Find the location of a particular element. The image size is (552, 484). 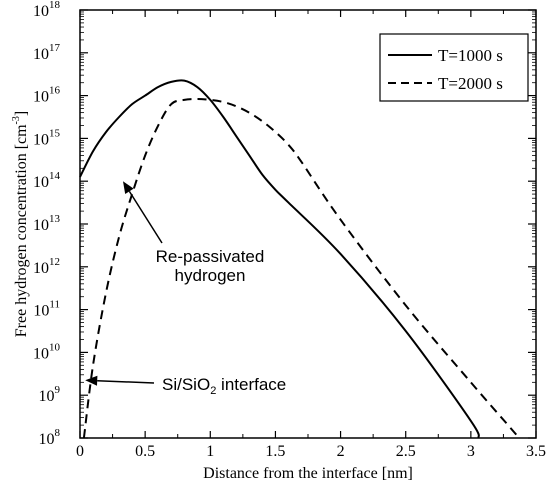

y-axis-label-close: ] is located at coordinates (21, 113).